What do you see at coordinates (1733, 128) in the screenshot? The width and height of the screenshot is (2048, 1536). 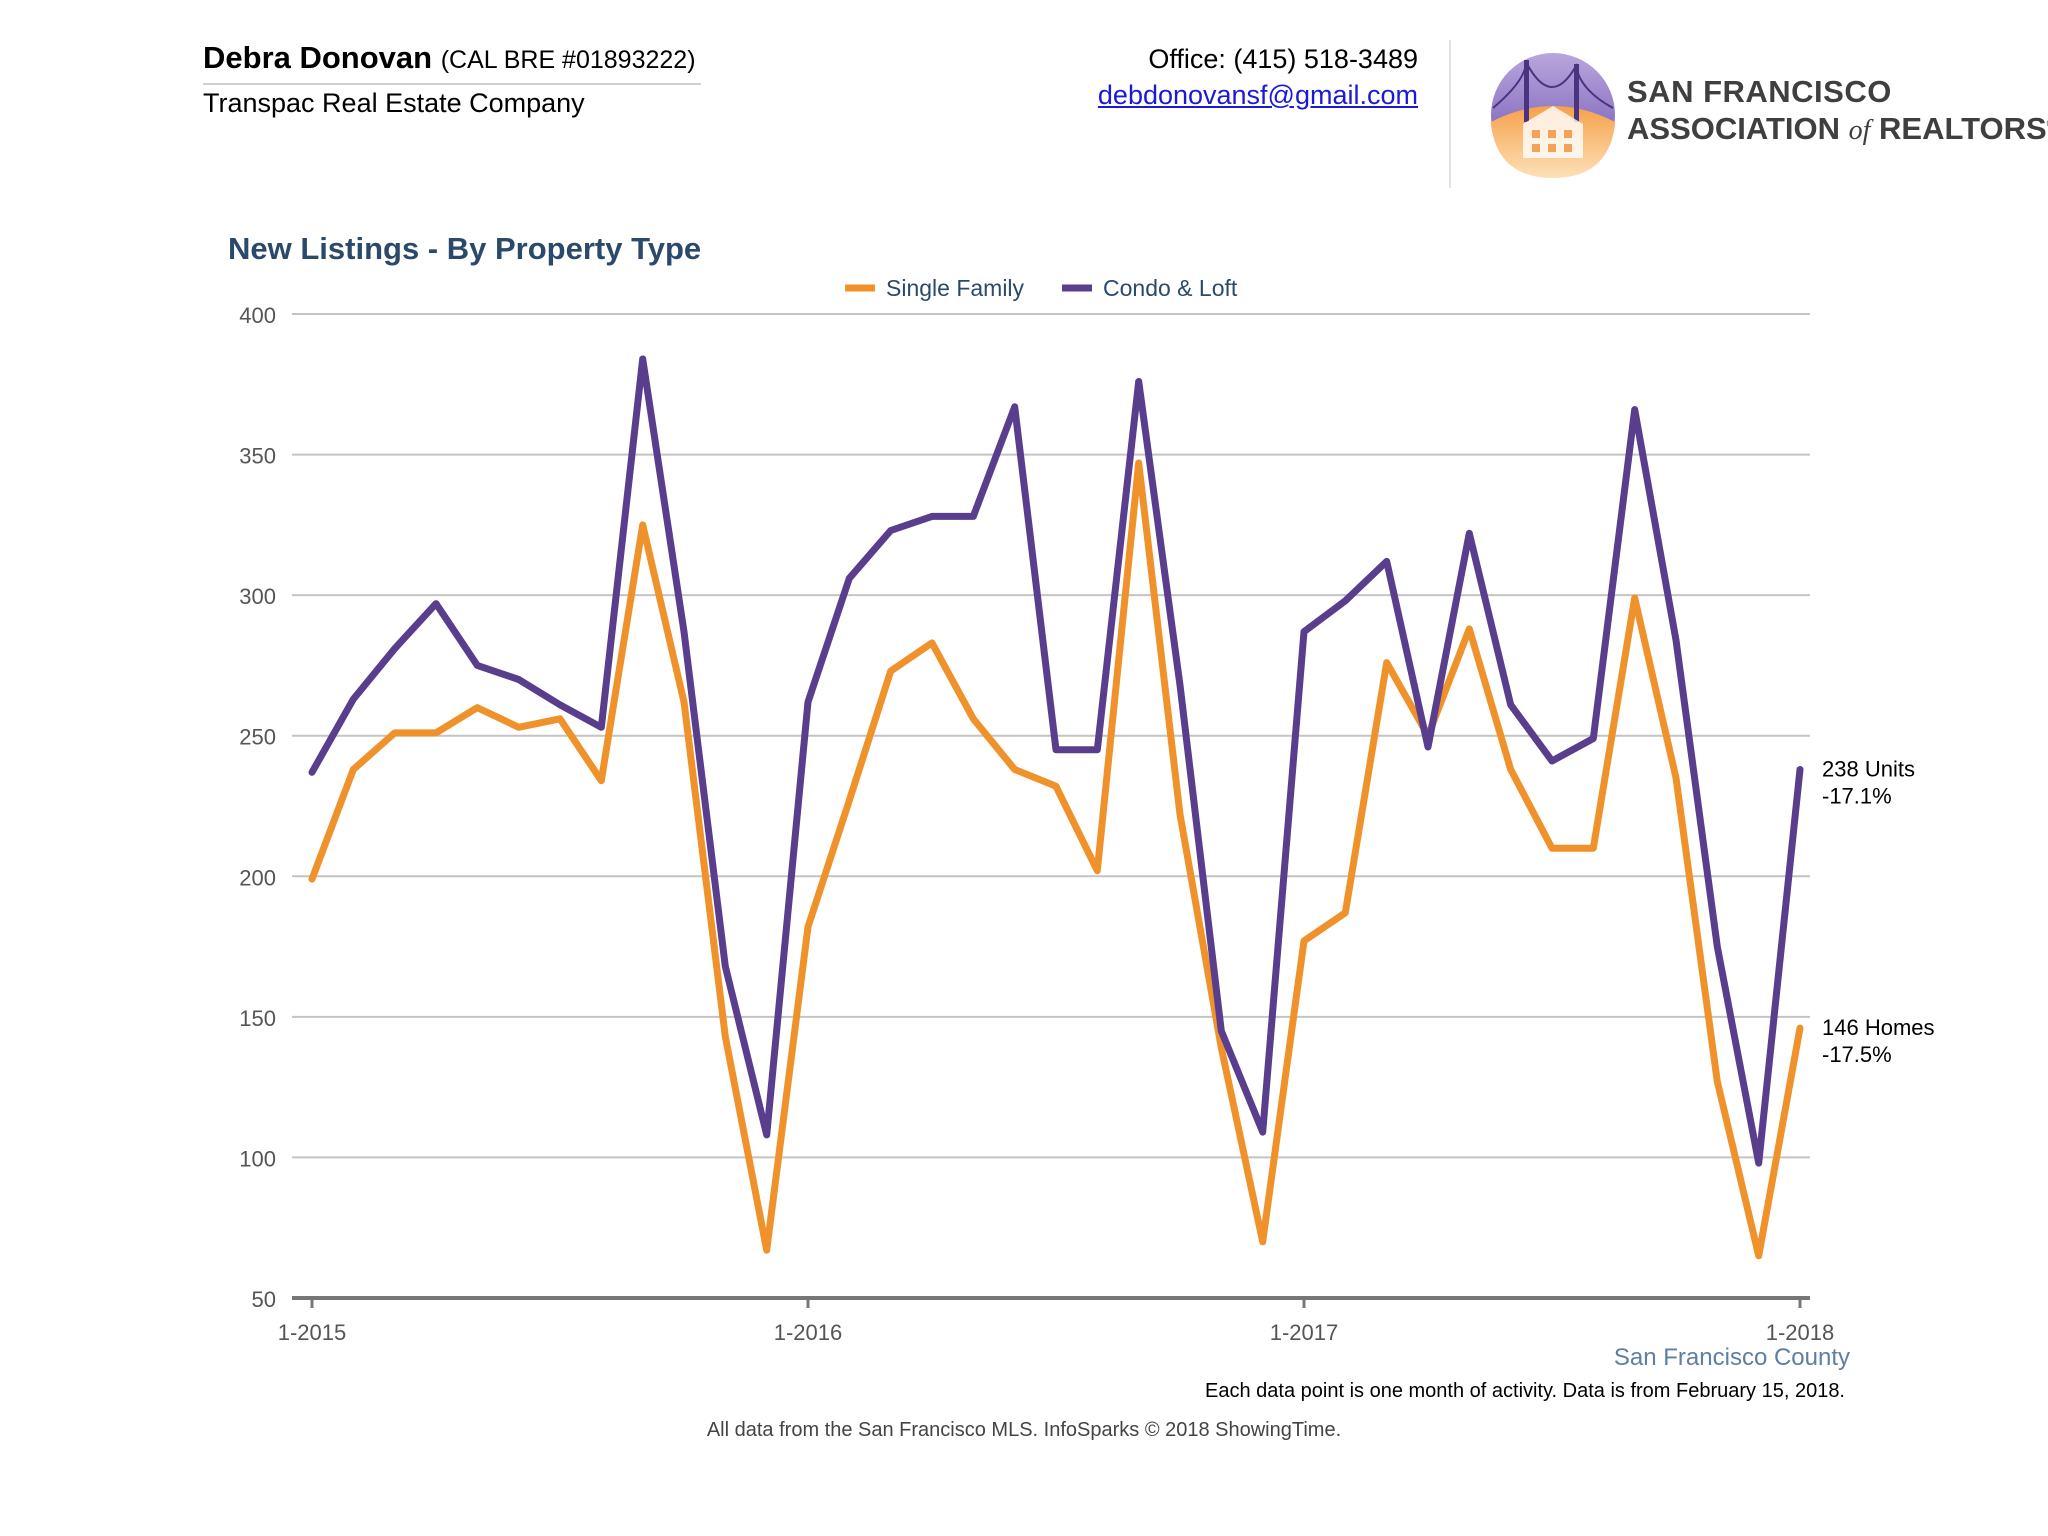 I see `logo-association: ASSOCIATION` at bounding box center [1733, 128].